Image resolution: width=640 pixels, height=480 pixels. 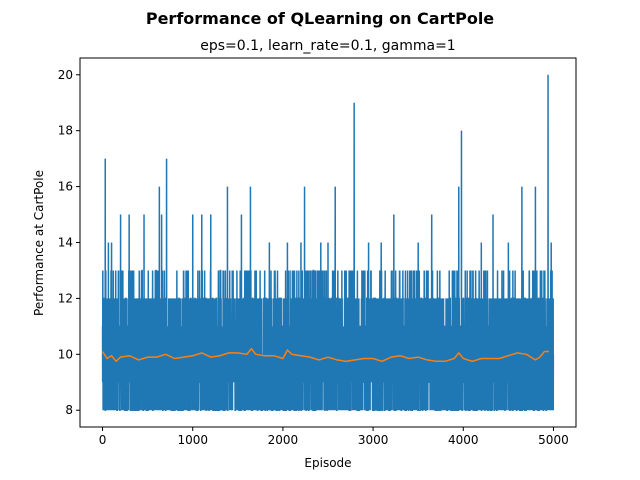 What do you see at coordinates (334, 437) in the screenshot?
I see `x-axis: 0 1000 2000 3000 4000 5000` at bounding box center [334, 437].